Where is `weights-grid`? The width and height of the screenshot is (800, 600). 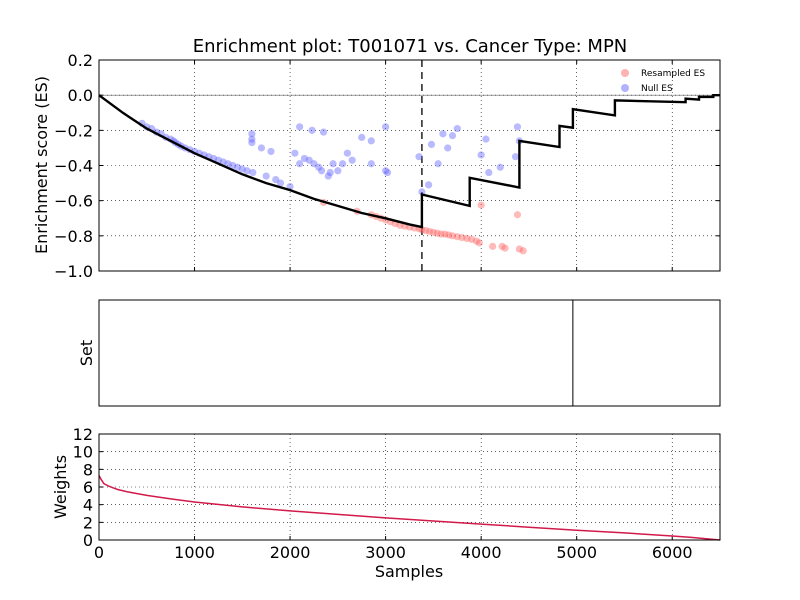 weights-grid is located at coordinates (409, 487).